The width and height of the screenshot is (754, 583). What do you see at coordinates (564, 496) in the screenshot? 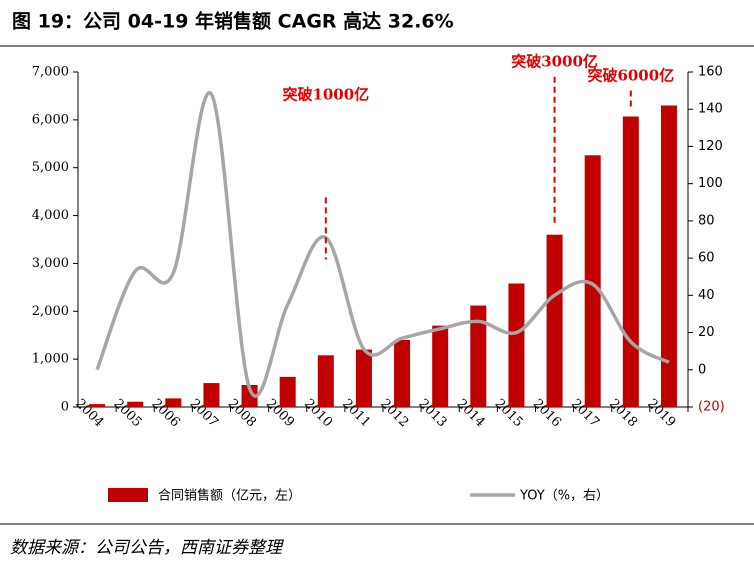
I see `legend-label: YOY（%，右）` at bounding box center [564, 496].